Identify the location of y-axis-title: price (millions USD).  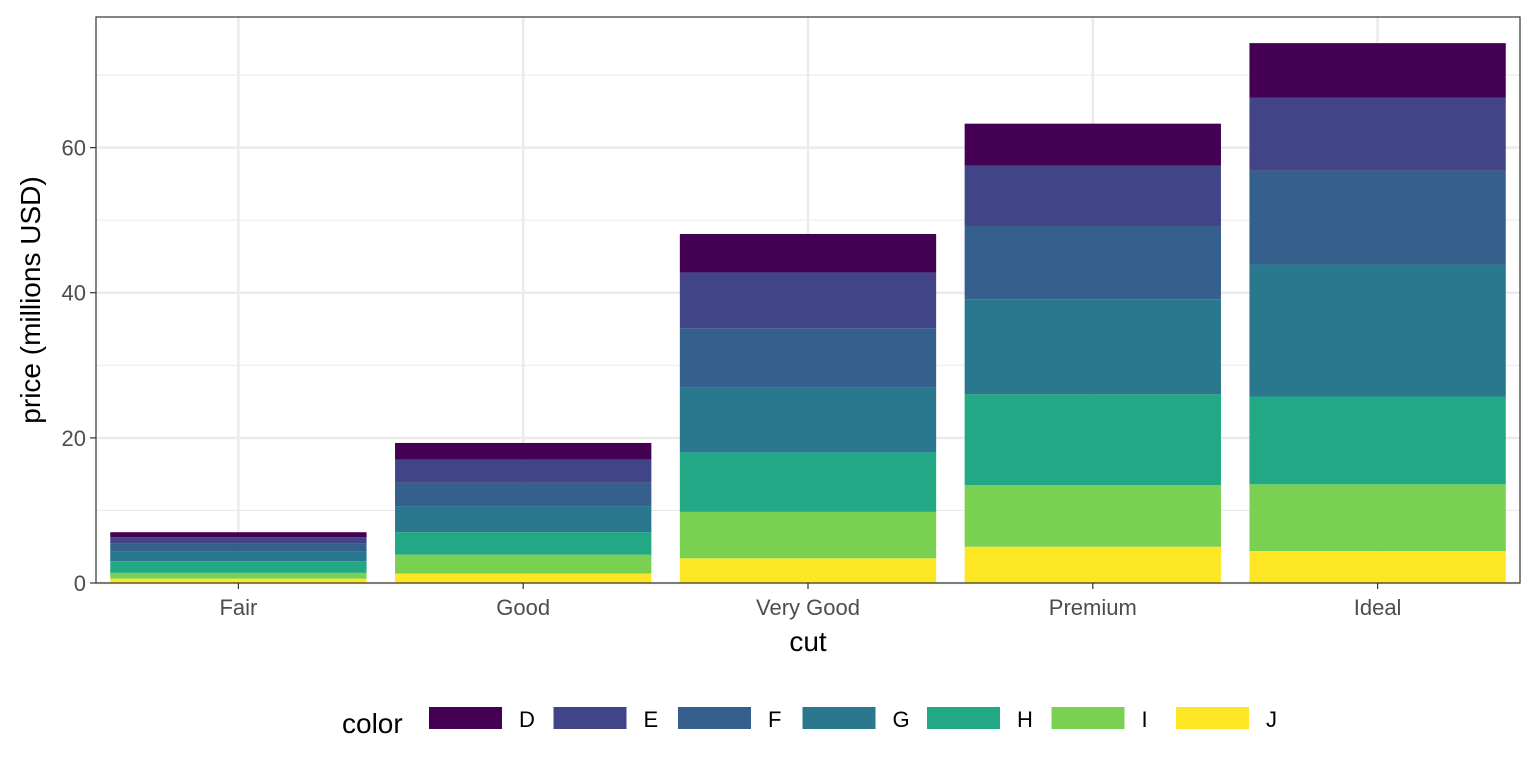
(30, 299).